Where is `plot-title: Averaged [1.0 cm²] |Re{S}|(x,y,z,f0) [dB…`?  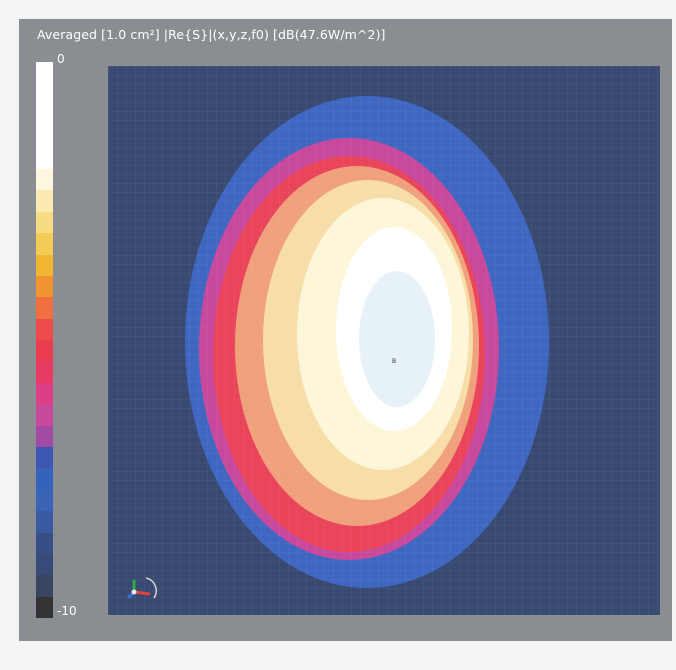 plot-title: Averaged [1.0 cm²] |Re{S}|(x,y,z,f0) [dB… is located at coordinates (211, 34).